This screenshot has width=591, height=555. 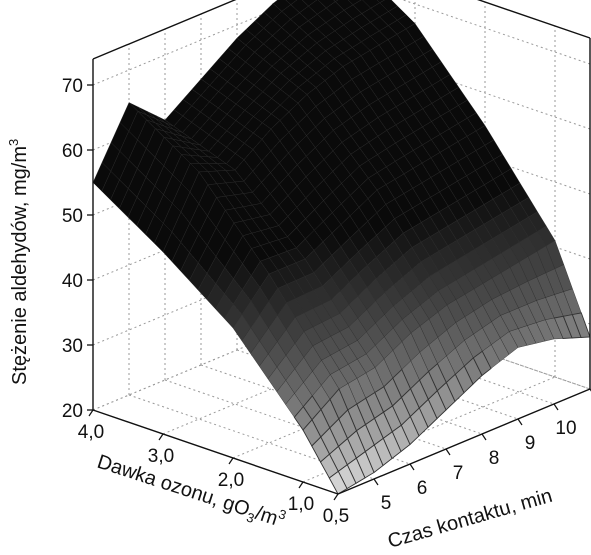 What do you see at coordinates (72, 411) in the screenshot?
I see `z-tick-label: 20` at bounding box center [72, 411].